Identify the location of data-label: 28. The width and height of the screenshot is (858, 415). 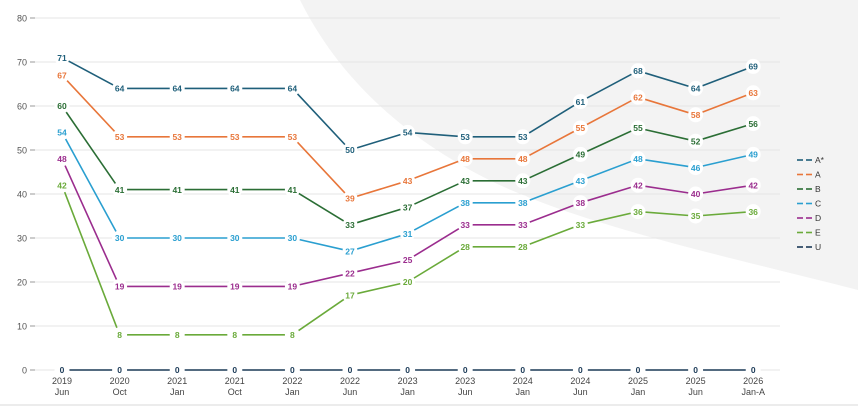
(523, 247).